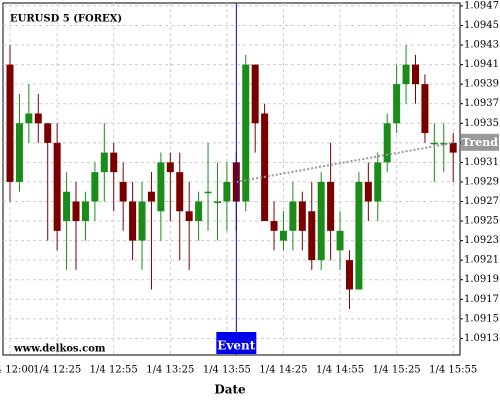 This screenshot has height=400, width=500. What do you see at coordinates (66, 19) in the screenshot?
I see `chart-title: EURUSD 5 (FOREX)` at bounding box center [66, 19].